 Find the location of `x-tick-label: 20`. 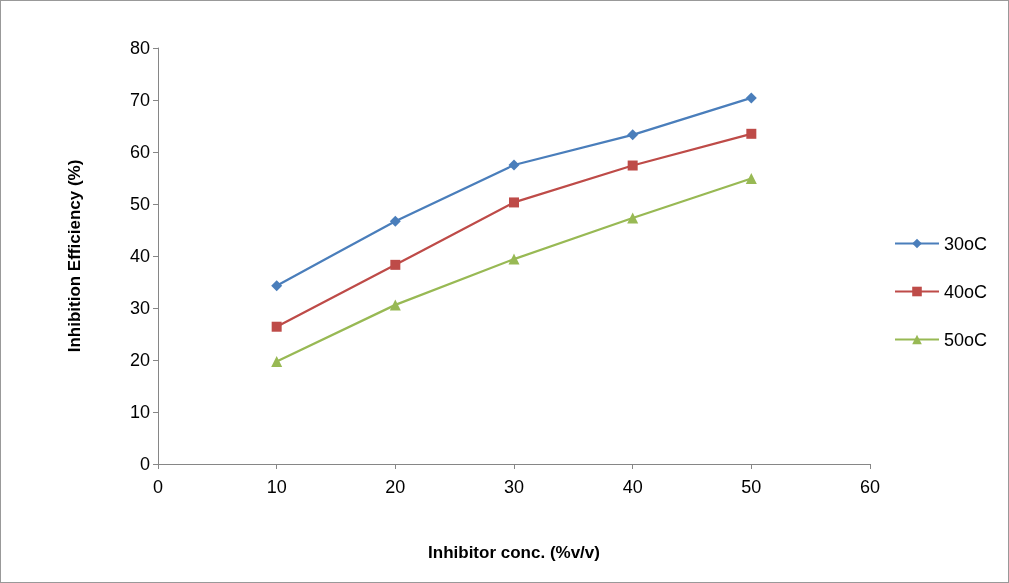

x-tick-label: 20 is located at coordinates (395, 487).